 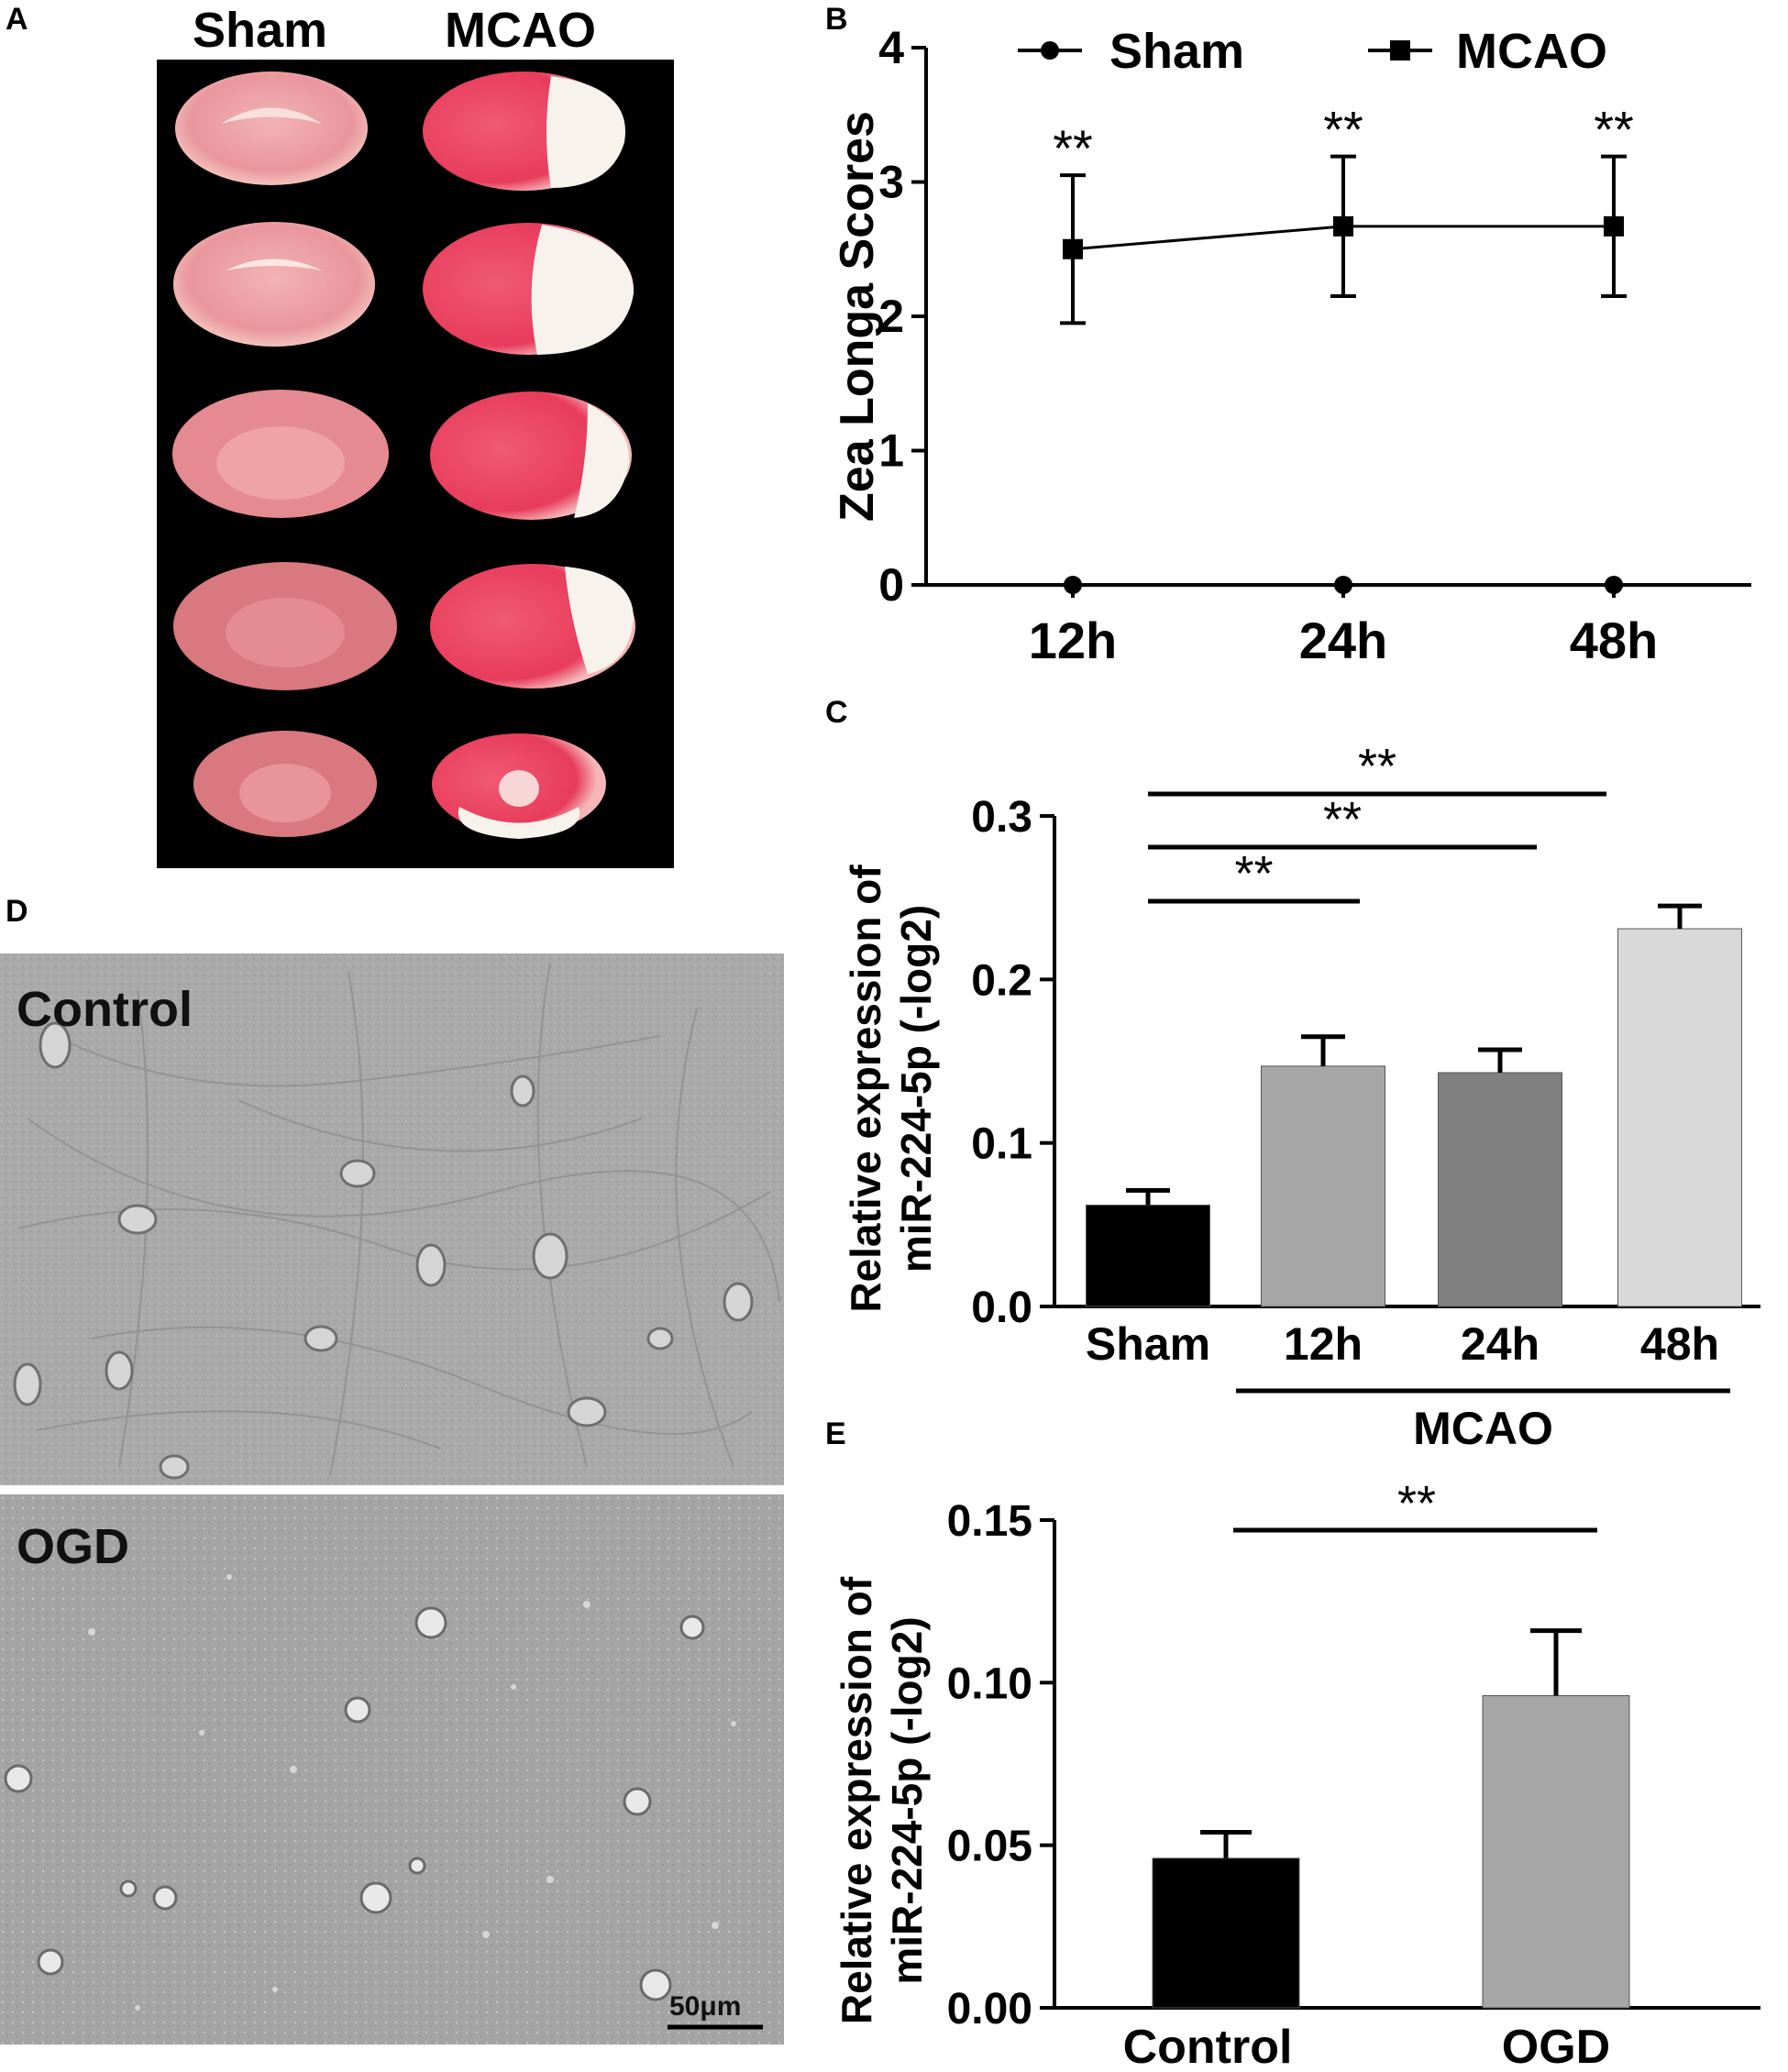 What do you see at coordinates (285, 793) in the screenshot?
I see `sham-slice-5-core` at bounding box center [285, 793].